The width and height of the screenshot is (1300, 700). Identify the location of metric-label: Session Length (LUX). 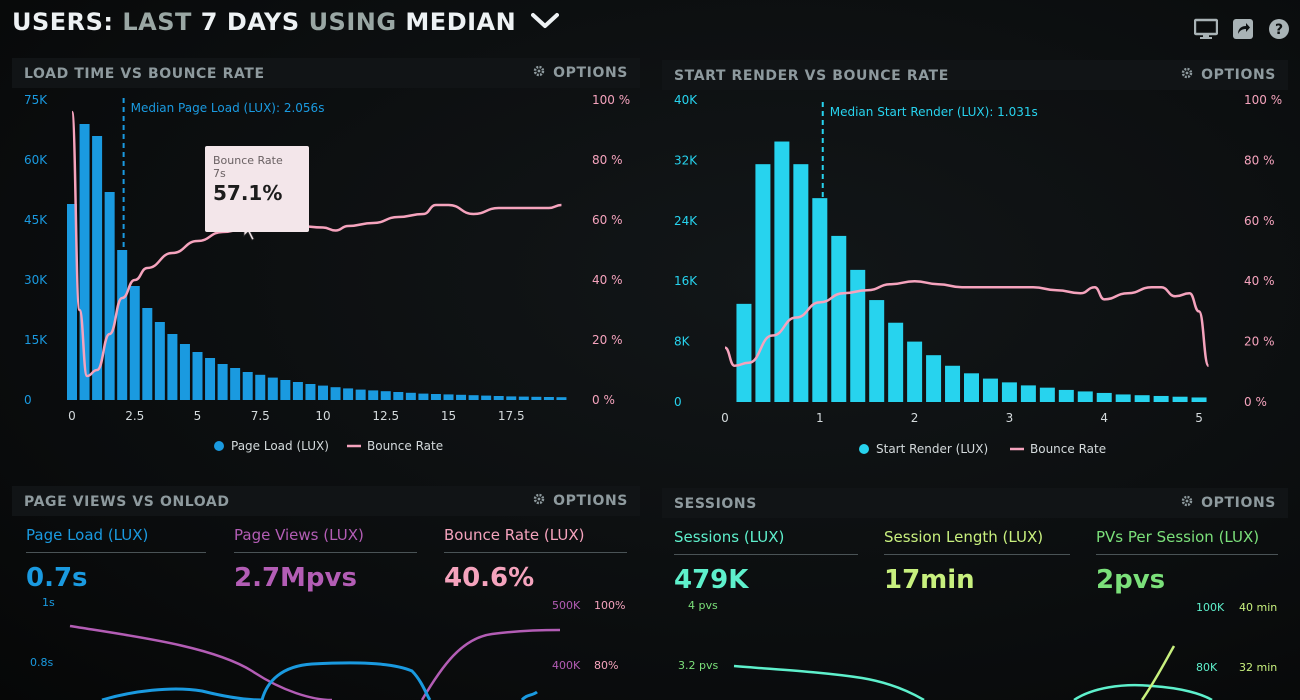
(977, 541).